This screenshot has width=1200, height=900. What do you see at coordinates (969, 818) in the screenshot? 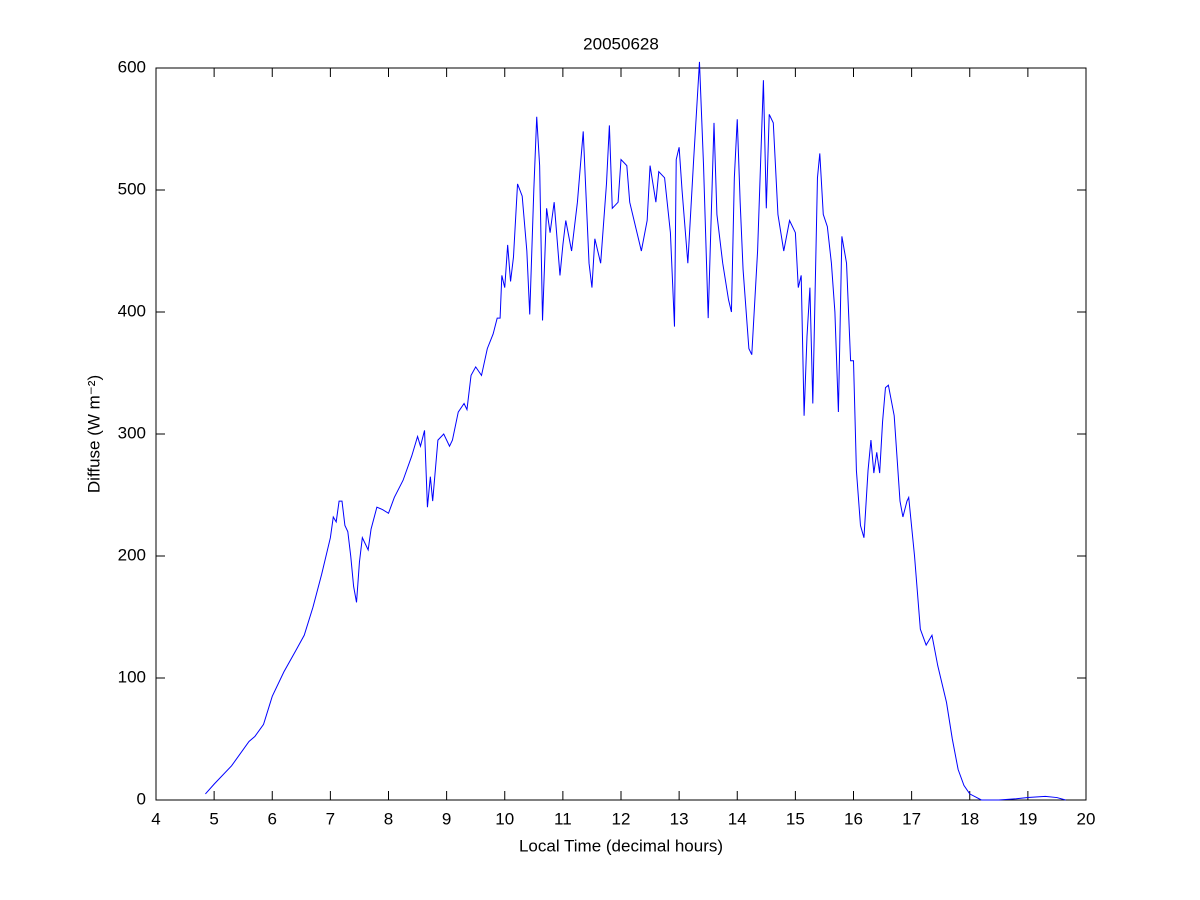
I see `x-tick-label: 18` at bounding box center [969, 818].